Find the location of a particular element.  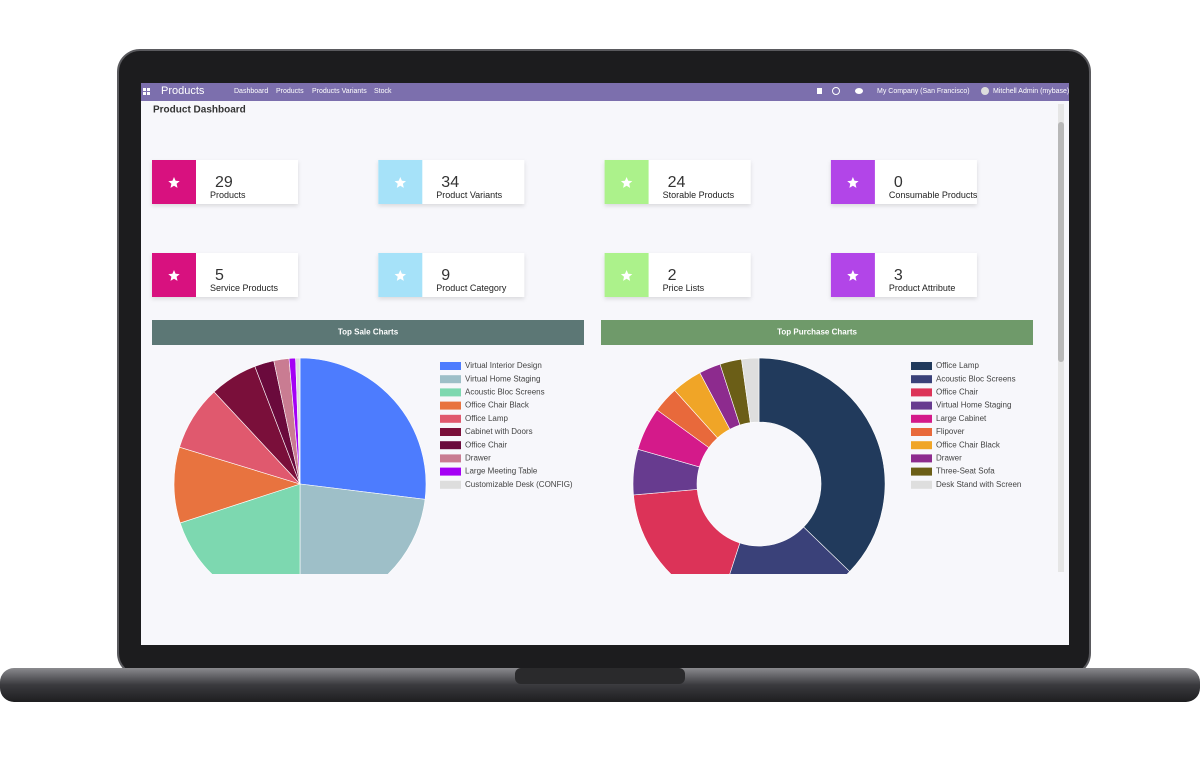

legend-label: Cabinet with Doors is located at coordinates (499, 431).